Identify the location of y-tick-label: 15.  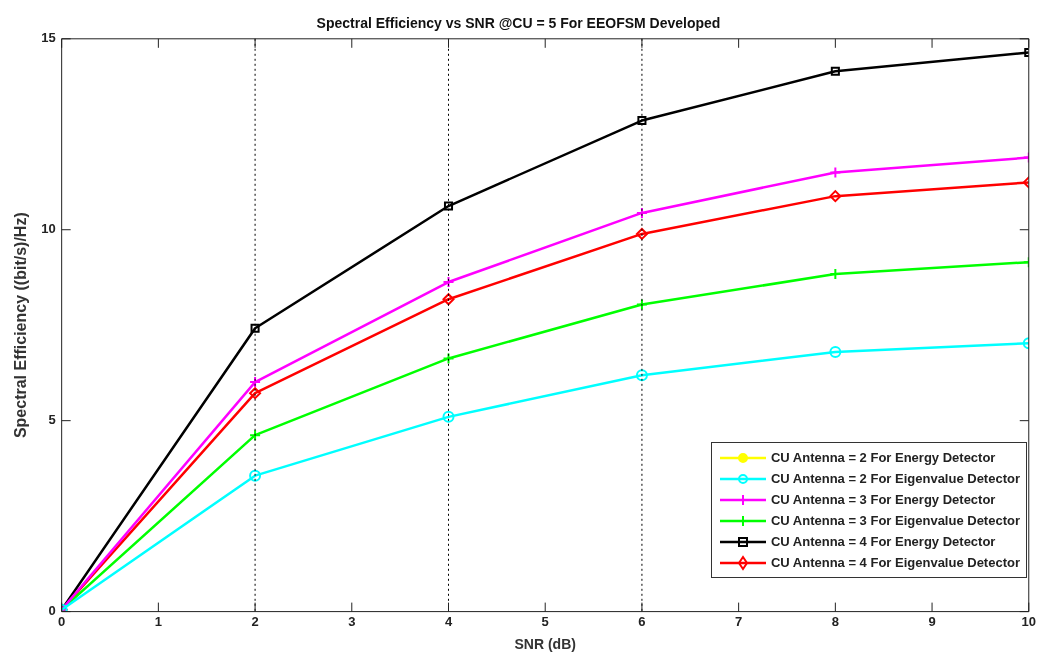
(48, 38).